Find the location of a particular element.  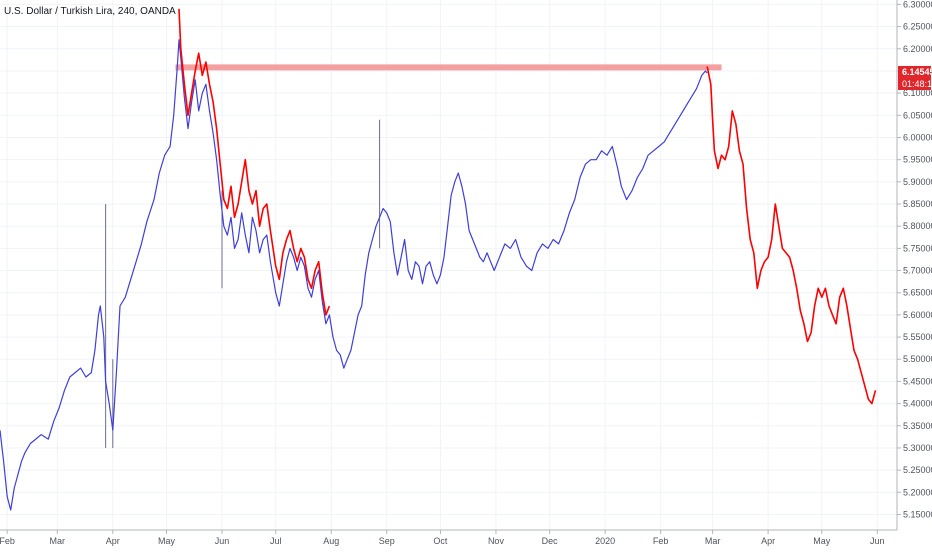

y-tick-label: 5.95000 is located at coordinates (917, 160).